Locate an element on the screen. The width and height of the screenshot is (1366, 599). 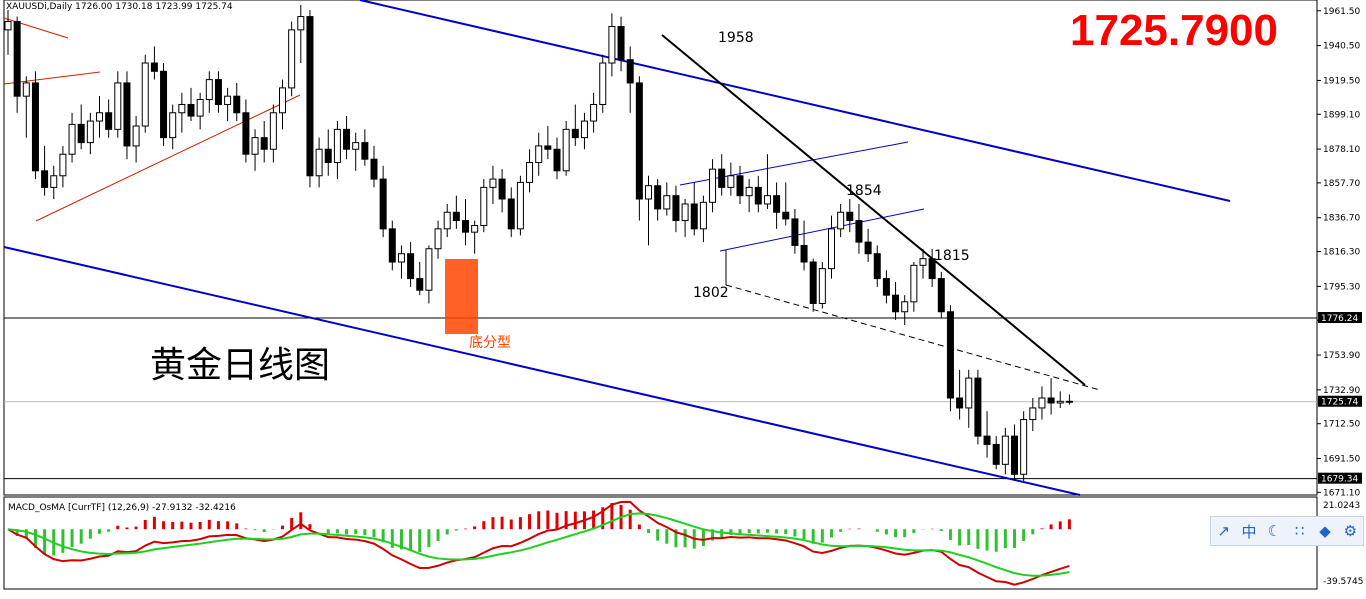
signal-line is located at coordinates (538, 544).